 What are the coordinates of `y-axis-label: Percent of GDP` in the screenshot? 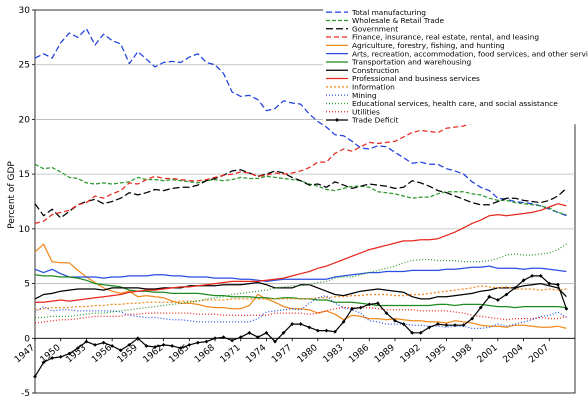 It's located at (12, 195).